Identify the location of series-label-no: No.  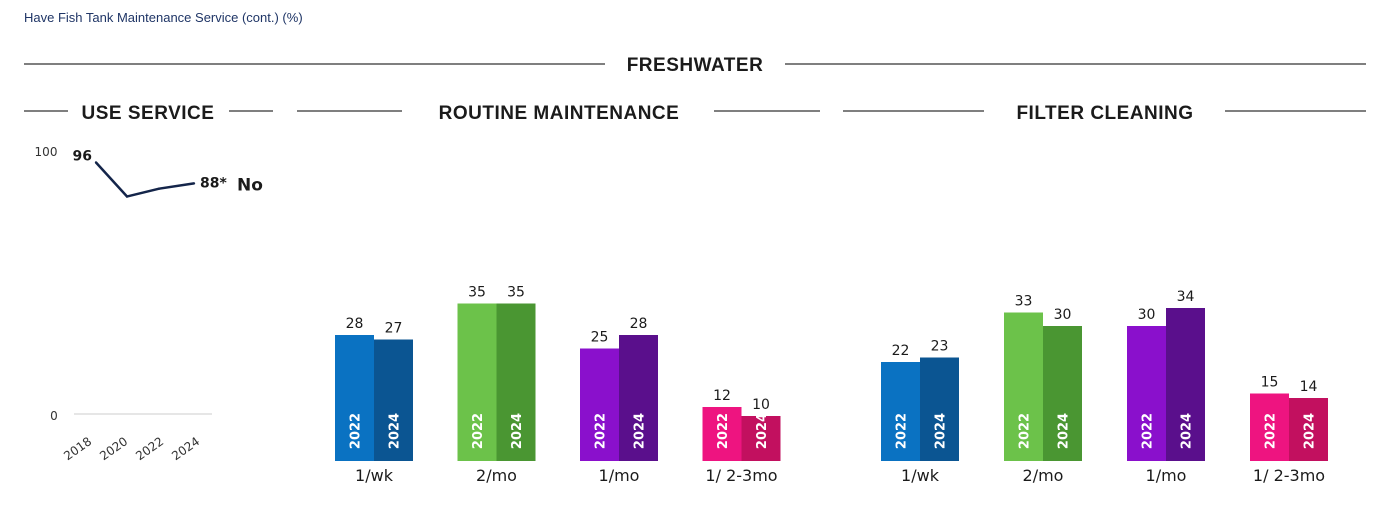
(250, 185).